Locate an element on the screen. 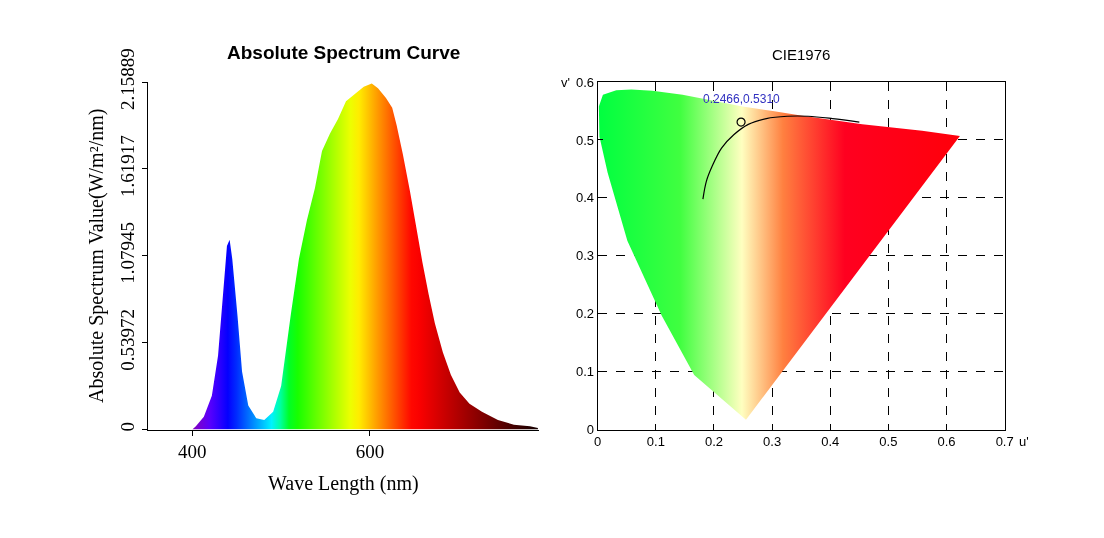  y-tick-label: 1.07945 is located at coordinates (128, 253).